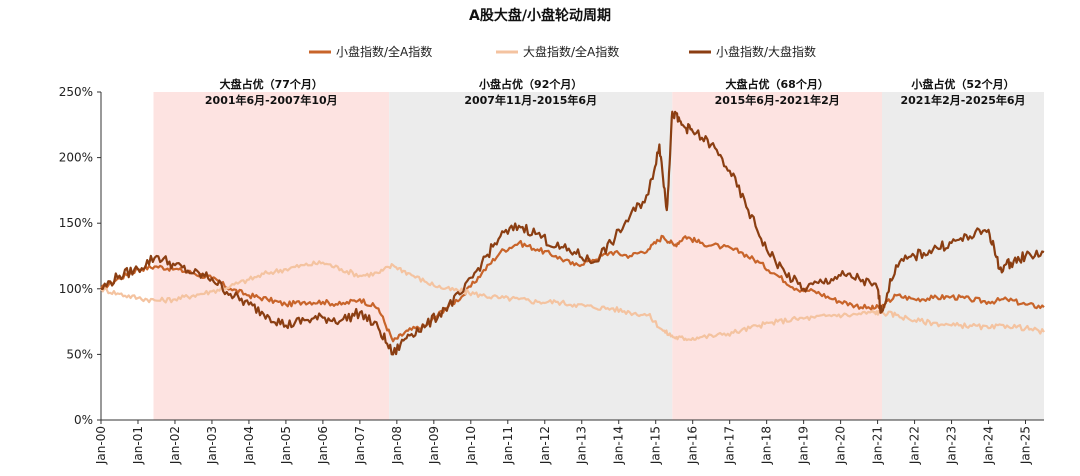  Describe the element at coordinates (249, 445) in the screenshot. I see `x-tick-label: Jan-04` at that location.